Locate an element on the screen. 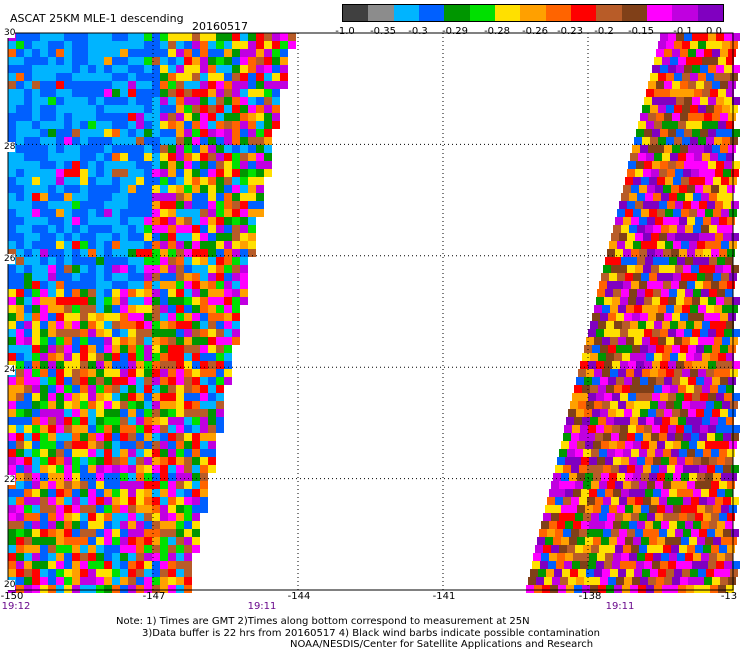 Image resolution: width=740 pixels, height=650 pixels. legend-tick-label: -0.35 is located at coordinates (383, 31).